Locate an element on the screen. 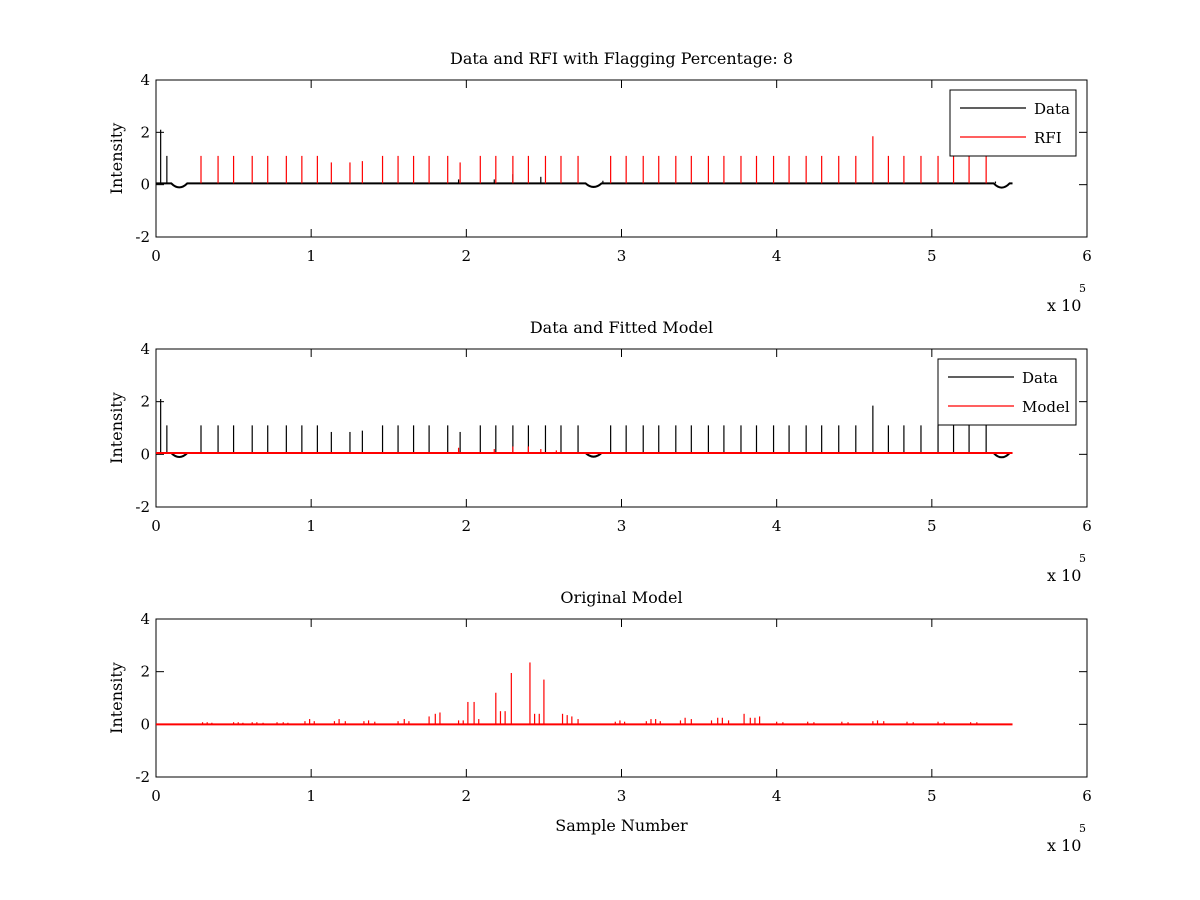 Image resolution: width=1200 pixels, height=900 pixels. series-model is located at coordinates (584, 450).